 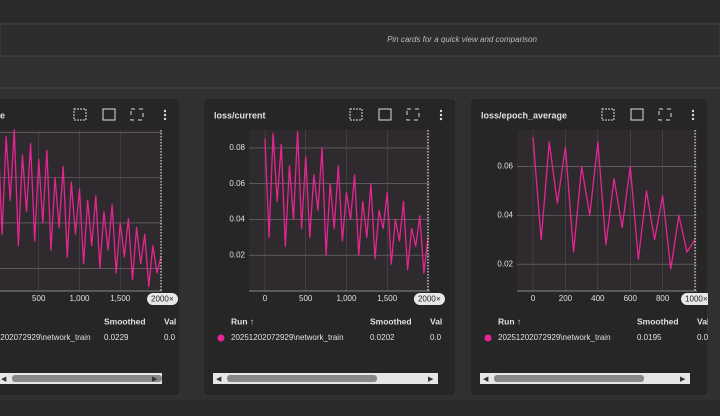 What do you see at coordinates (566, 298) in the screenshot?
I see `x-tick-label: 200` at bounding box center [566, 298].